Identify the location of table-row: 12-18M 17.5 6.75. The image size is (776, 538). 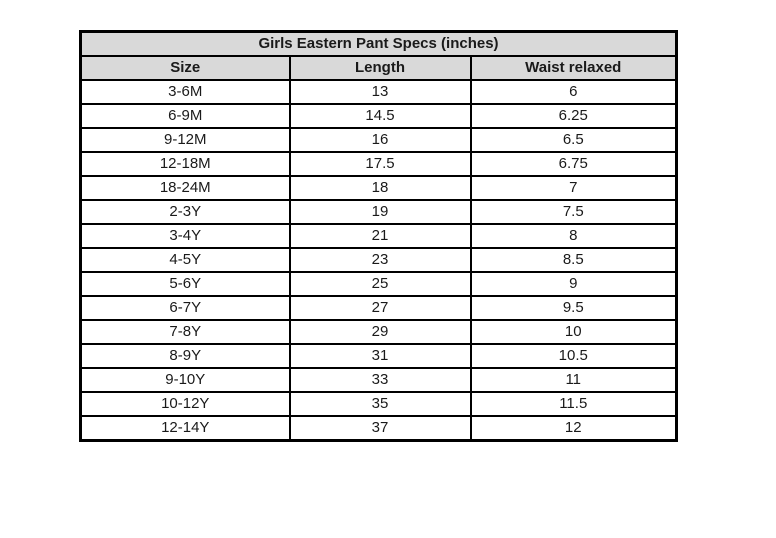
(378, 164).